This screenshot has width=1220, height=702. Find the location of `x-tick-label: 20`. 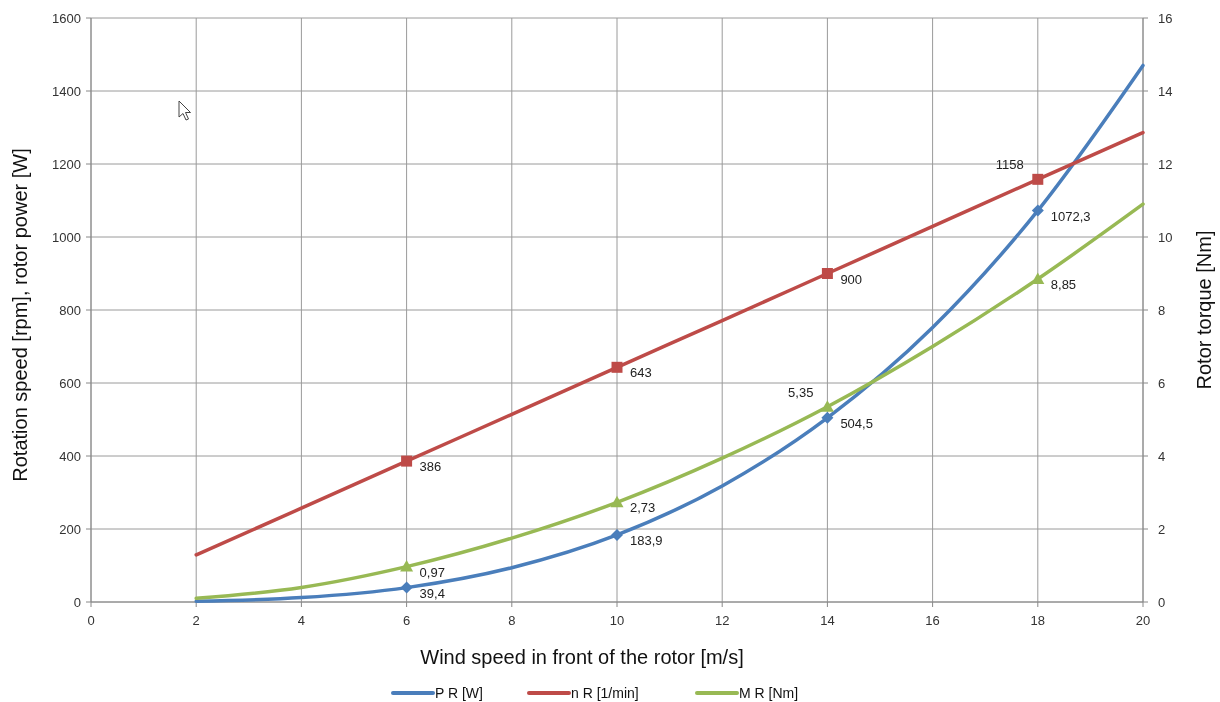

x-tick-label: 20 is located at coordinates (1143, 620).